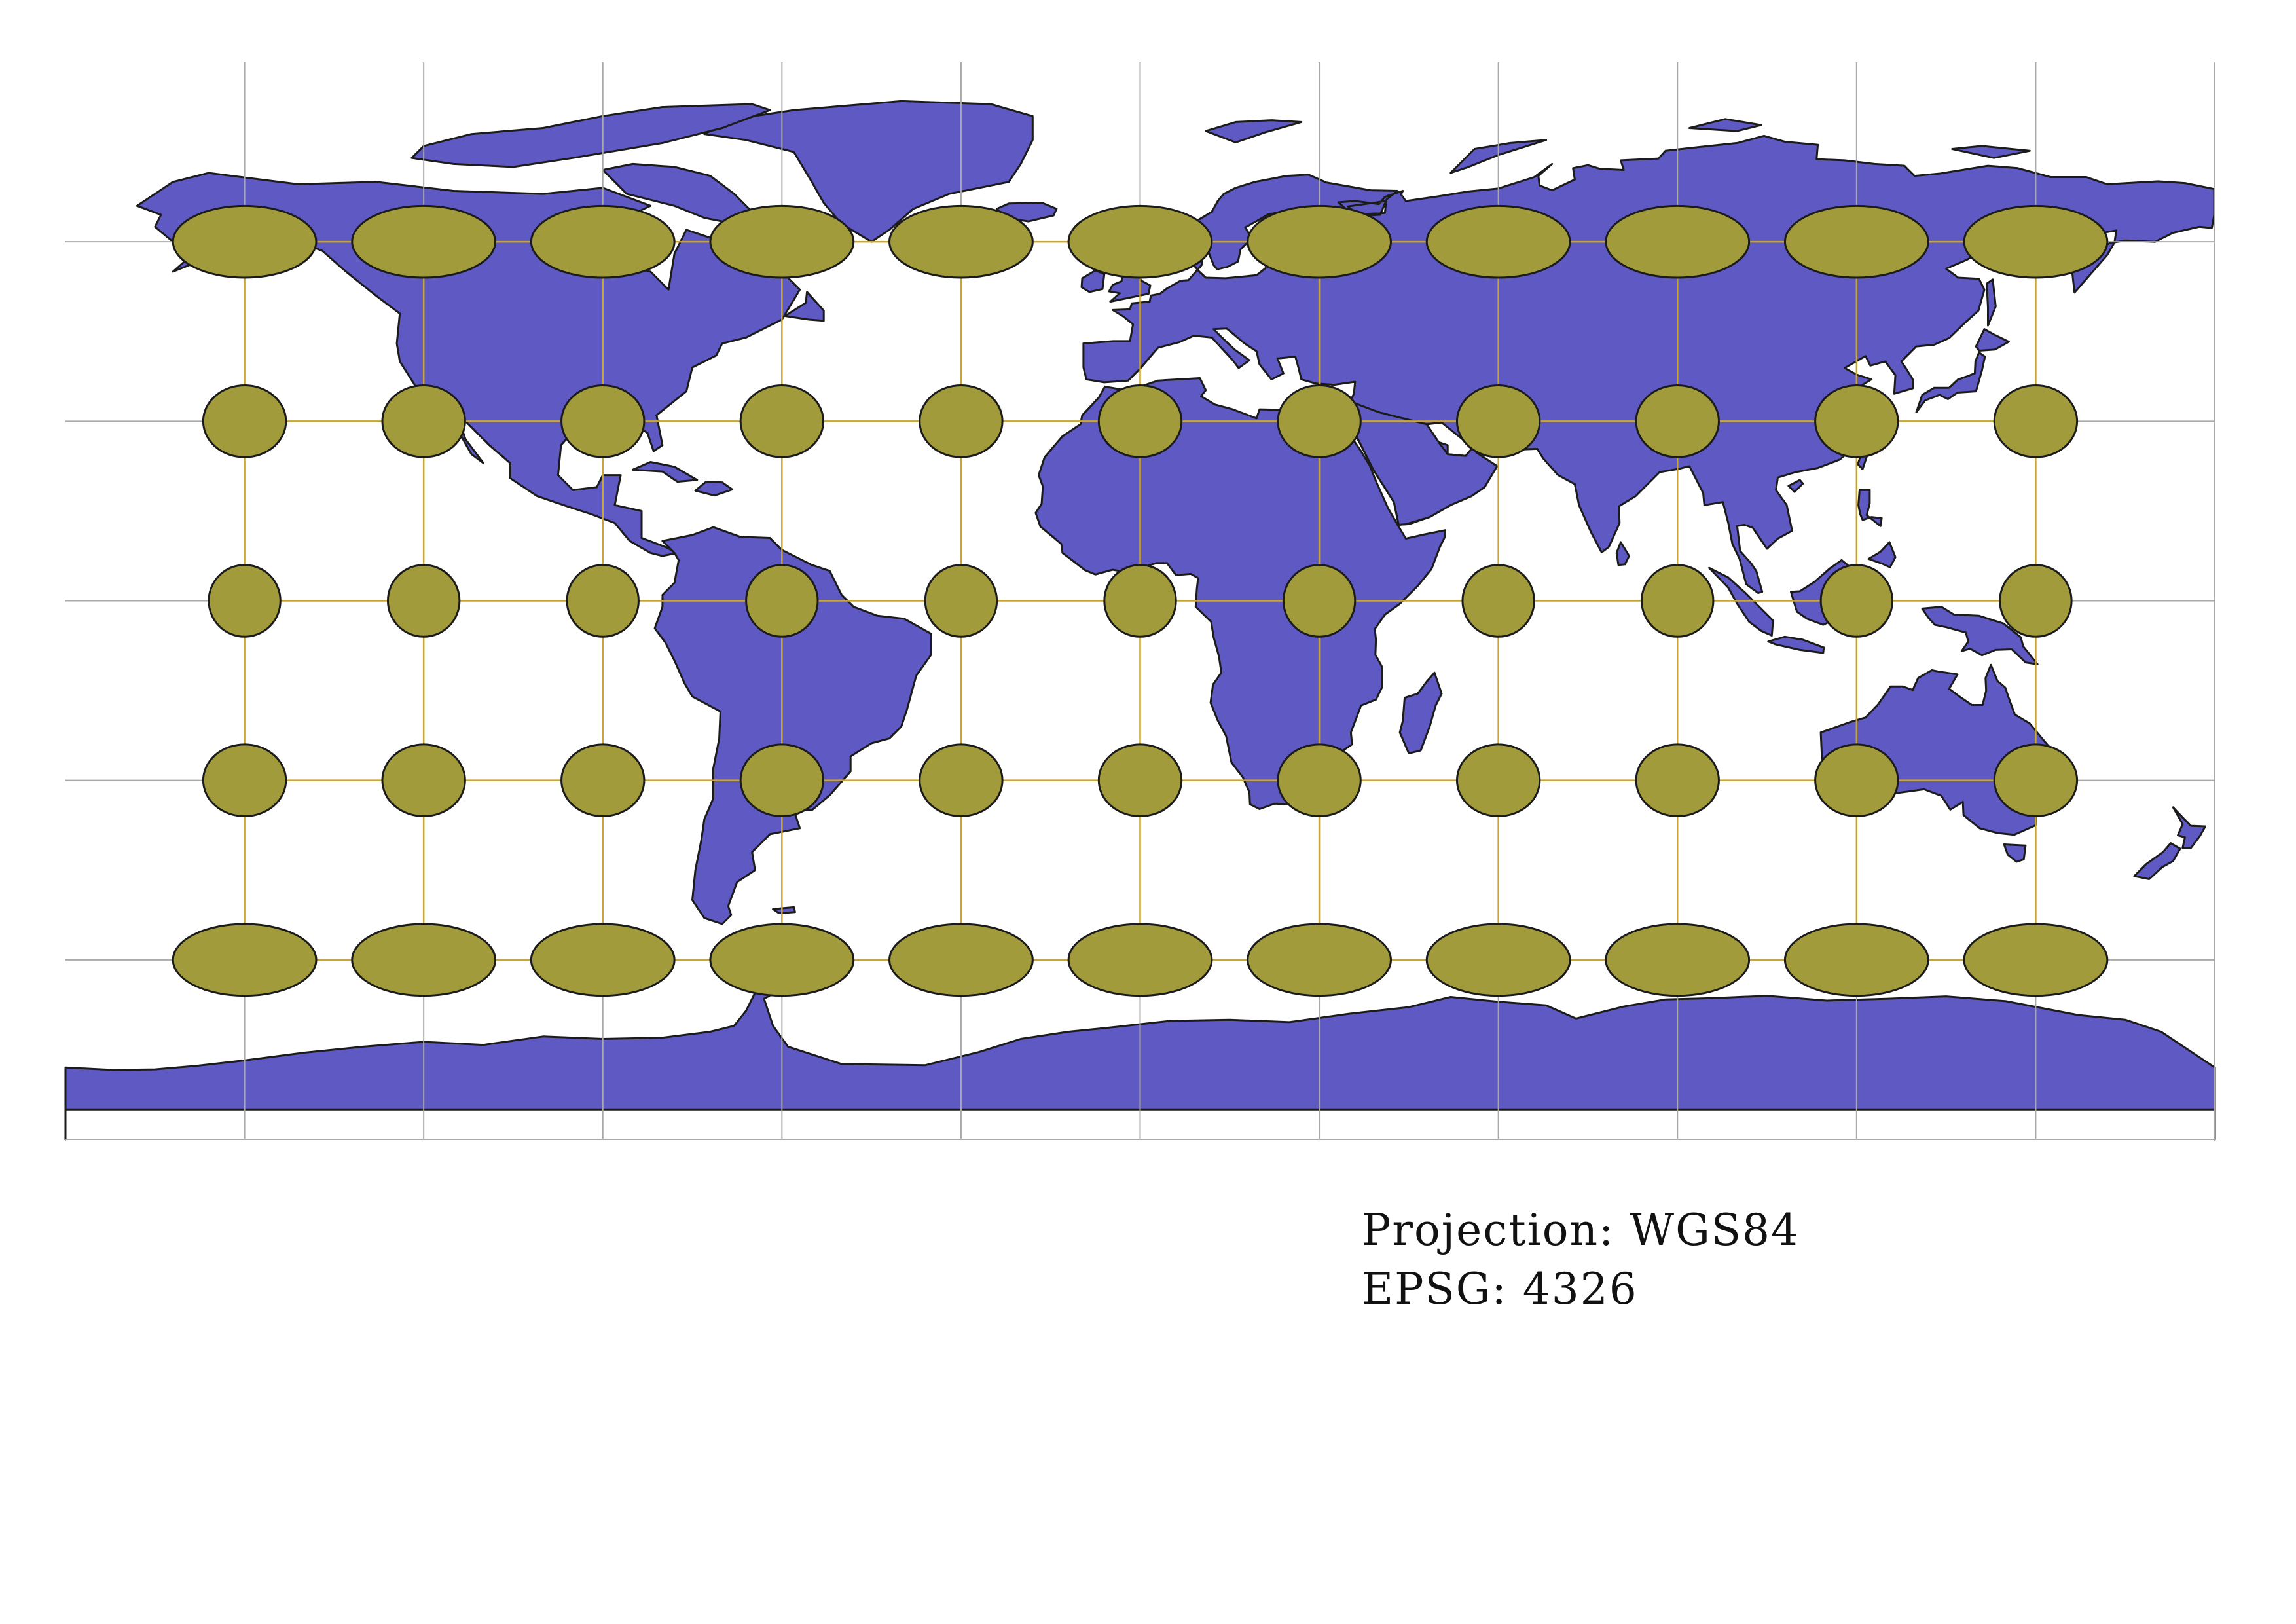  I want to click on land-new-zealand-south, so click(2157, 861).